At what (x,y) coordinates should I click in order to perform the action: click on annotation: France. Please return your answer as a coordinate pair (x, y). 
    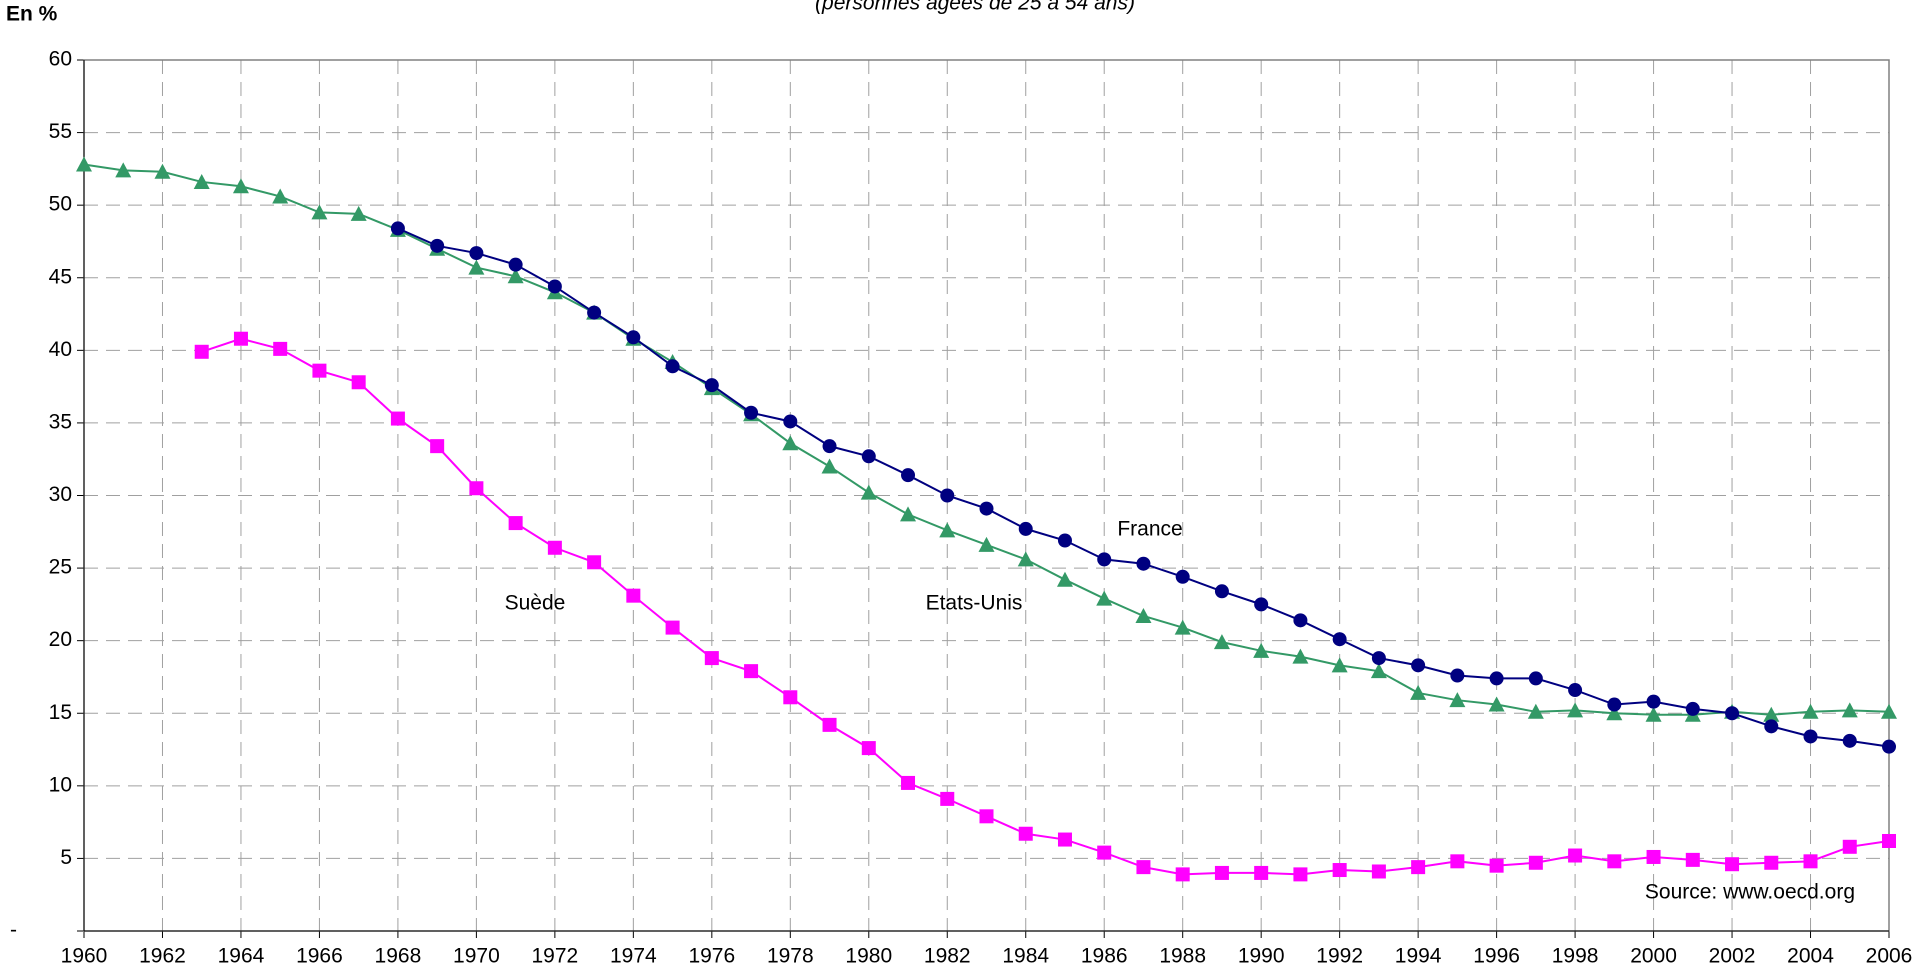
    Looking at the image, I should click on (1149, 529).